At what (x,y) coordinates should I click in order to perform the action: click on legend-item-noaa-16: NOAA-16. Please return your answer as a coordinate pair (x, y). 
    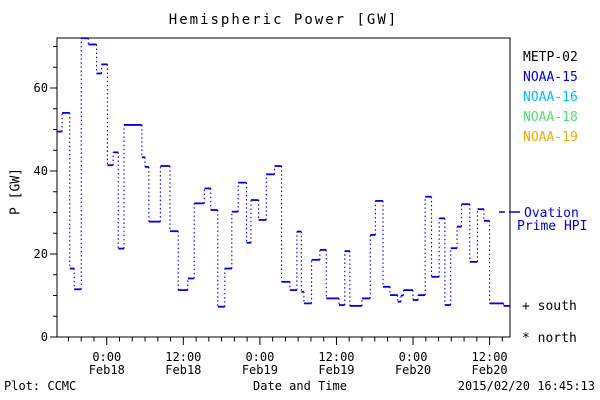
    Looking at the image, I should click on (550, 97).